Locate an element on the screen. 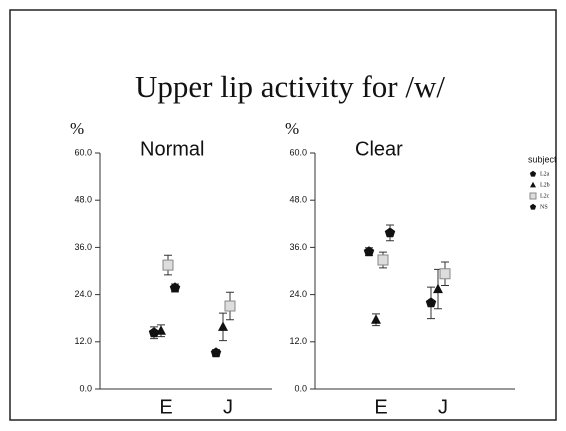  legend-label: L2c is located at coordinates (545, 196).